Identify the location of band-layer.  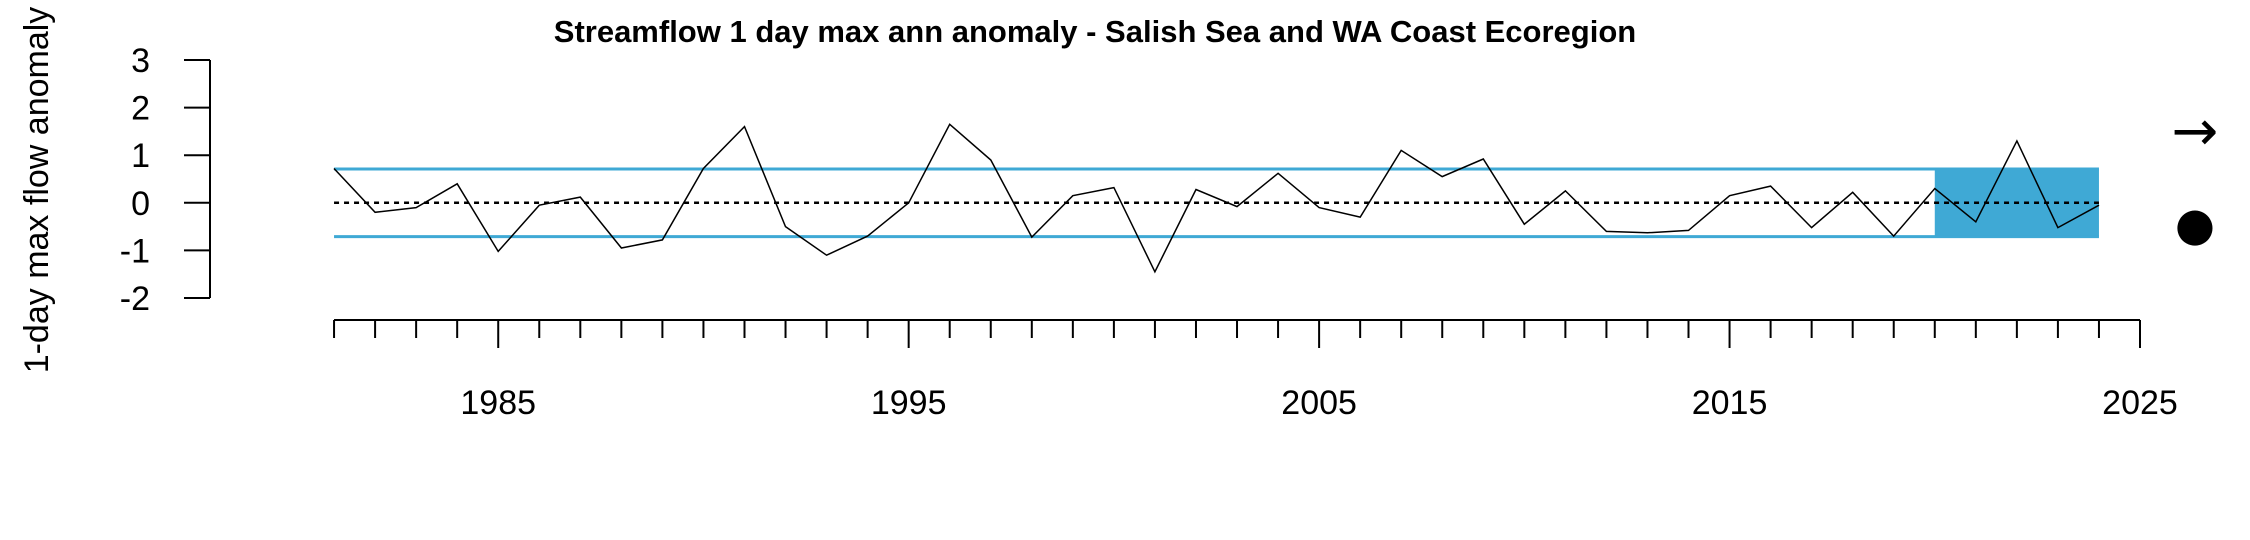
(1216, 203).